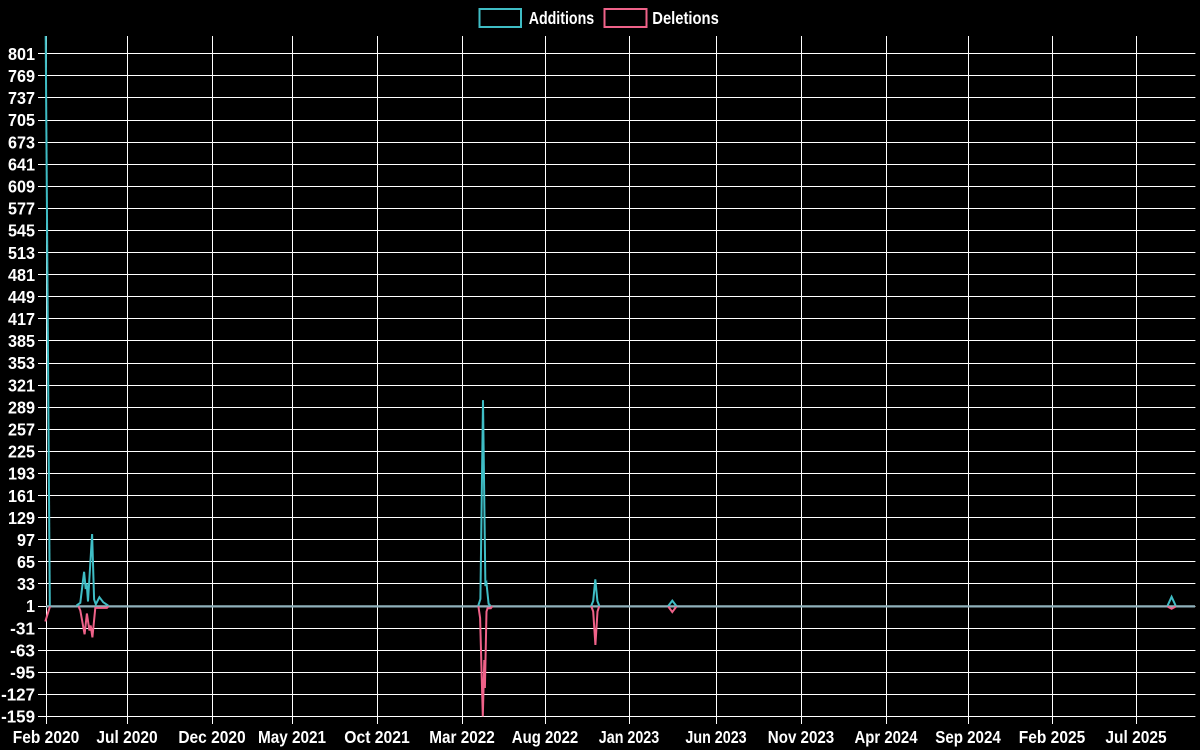 This screenshot has width=1200, height=750. Describe the element at coordinates (21, 430) in the screenshot. I see `svg-text: 257` at that location.